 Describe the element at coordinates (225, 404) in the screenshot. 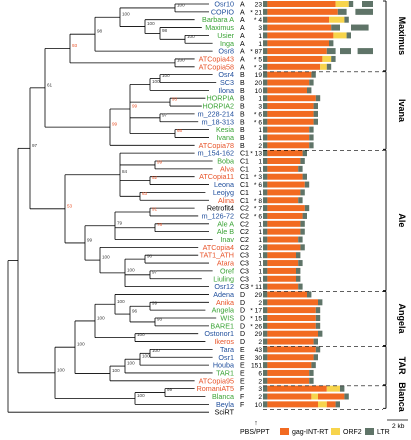

I see `taxon-label: Beyla` at that location.